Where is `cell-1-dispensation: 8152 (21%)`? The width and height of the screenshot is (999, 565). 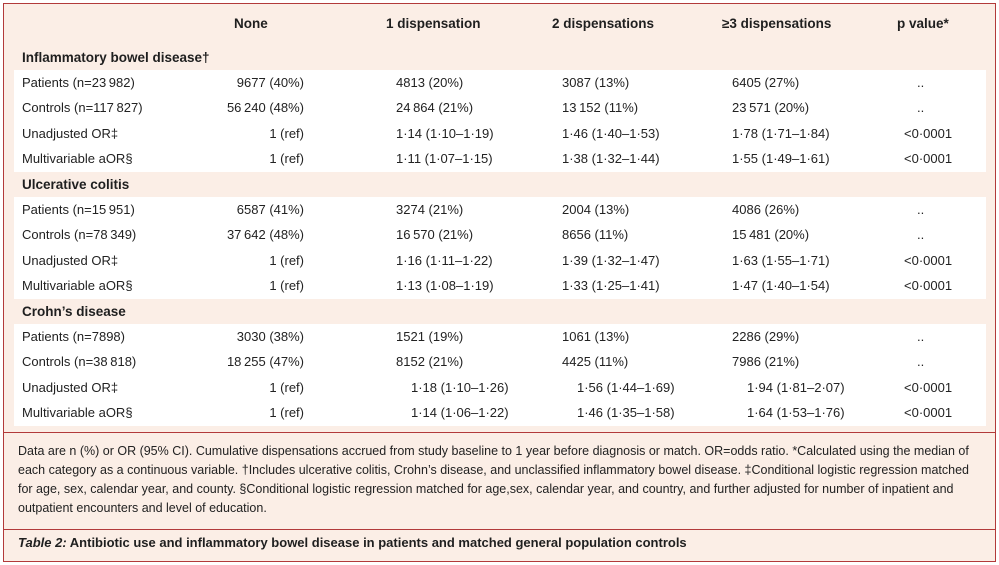 cell-1-dispensation: 8152 (21%) is located at coordinates (430, 361).